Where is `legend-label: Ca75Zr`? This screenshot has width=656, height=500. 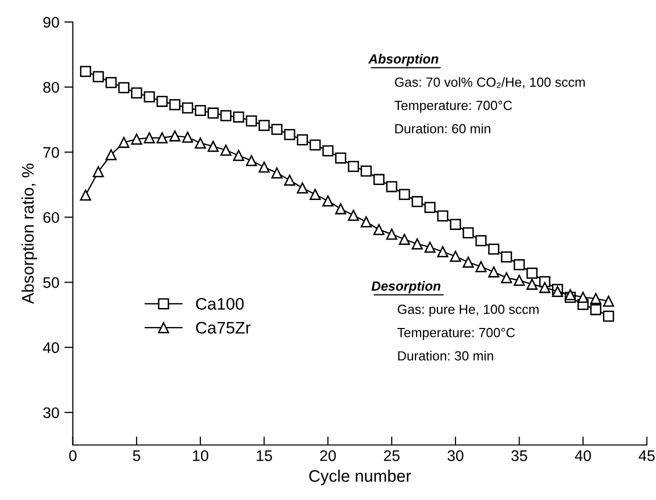 legend-label: Ca75Zr is located at coordinates (223, 328).